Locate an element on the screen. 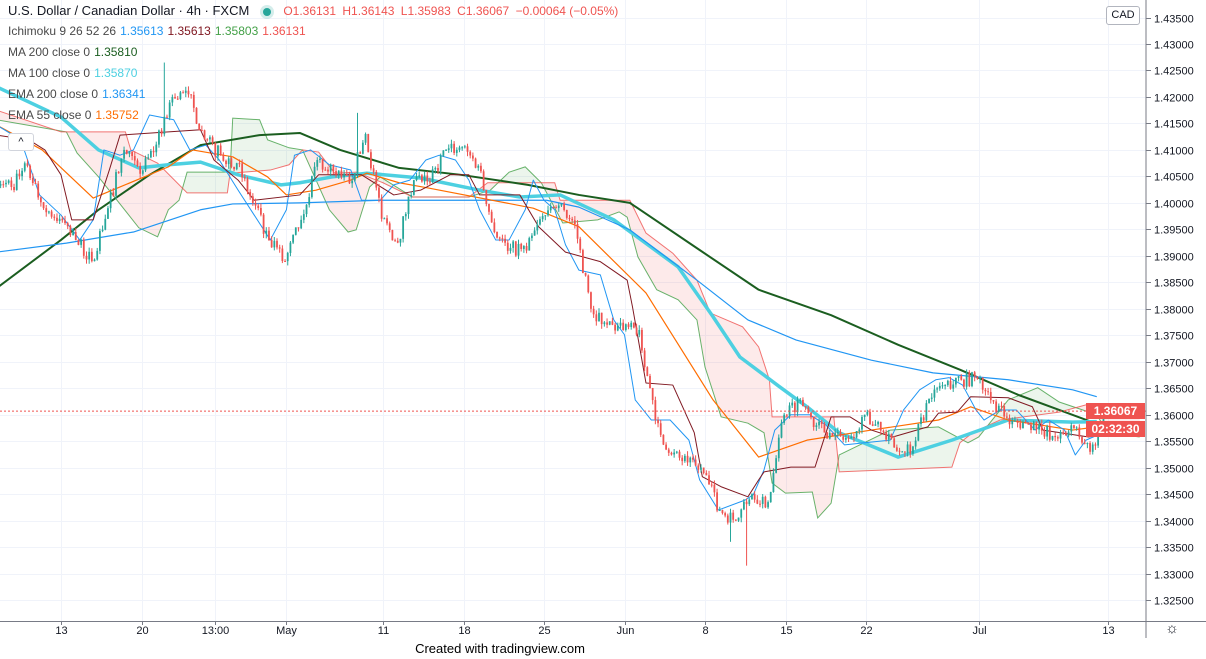  indicator-legend-row: EMA 200 close 0 1.36341 is located at coordinates (314, 94).